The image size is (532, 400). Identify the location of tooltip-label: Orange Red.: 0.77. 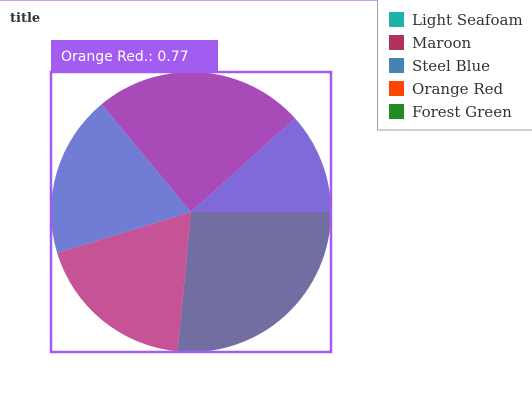
(125, 57).